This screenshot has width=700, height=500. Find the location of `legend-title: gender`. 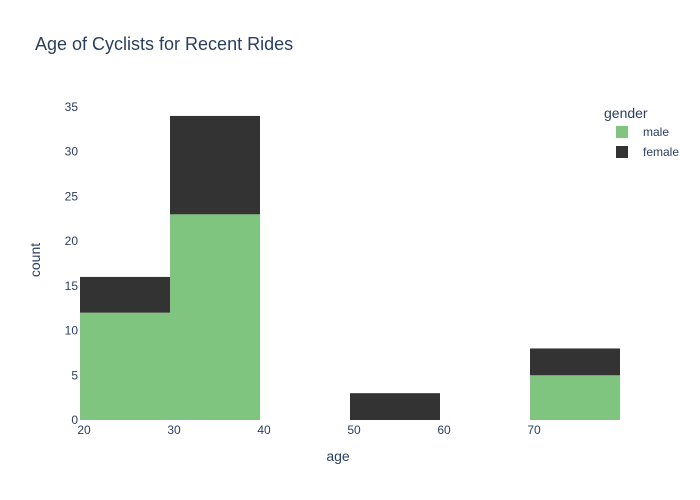

legend-title: gender is located at coordinates (626, 113).